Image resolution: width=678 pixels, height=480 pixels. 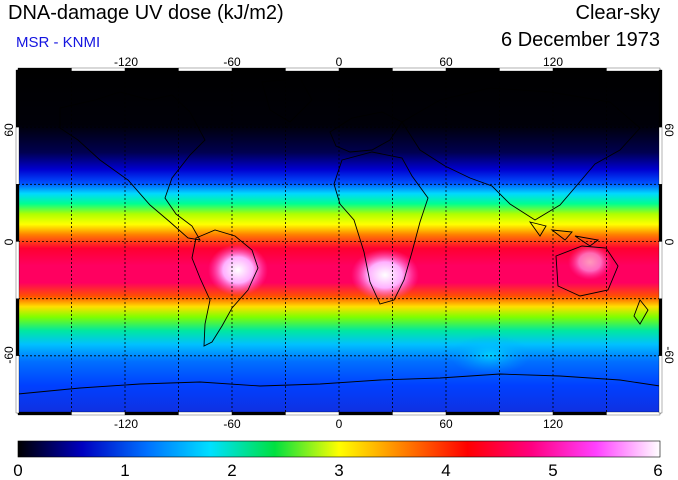 I want to click on colorbar-label: 1, so click(x=124, y=470).